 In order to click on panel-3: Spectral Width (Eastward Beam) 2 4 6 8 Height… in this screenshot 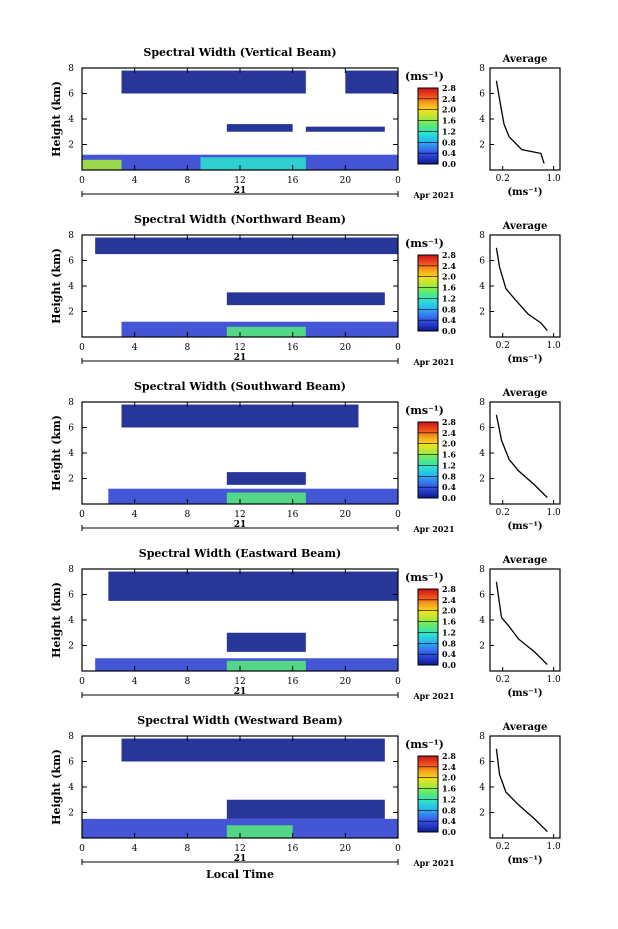, I will do `click(305, 624)`.